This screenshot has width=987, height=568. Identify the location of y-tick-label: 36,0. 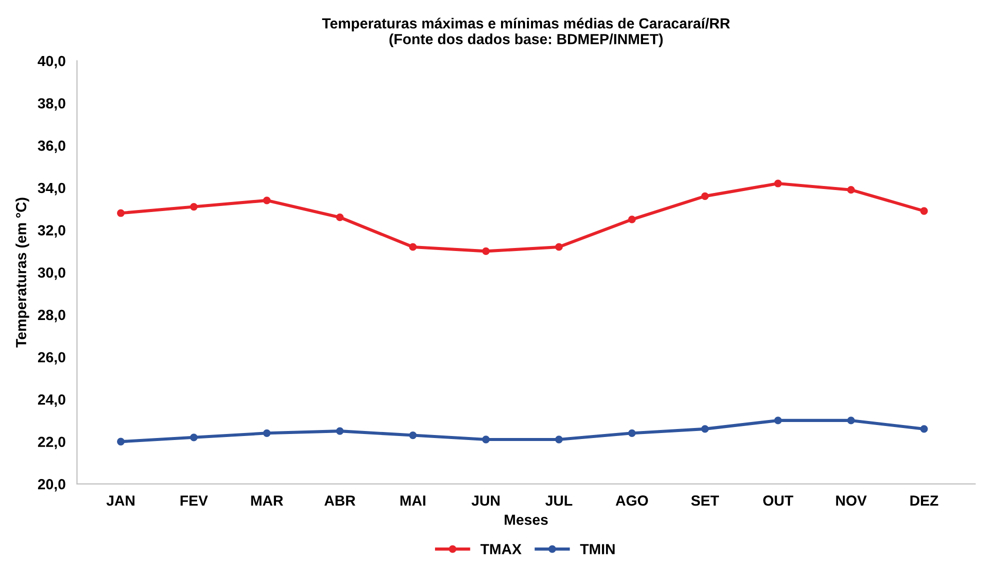
(52, 146).